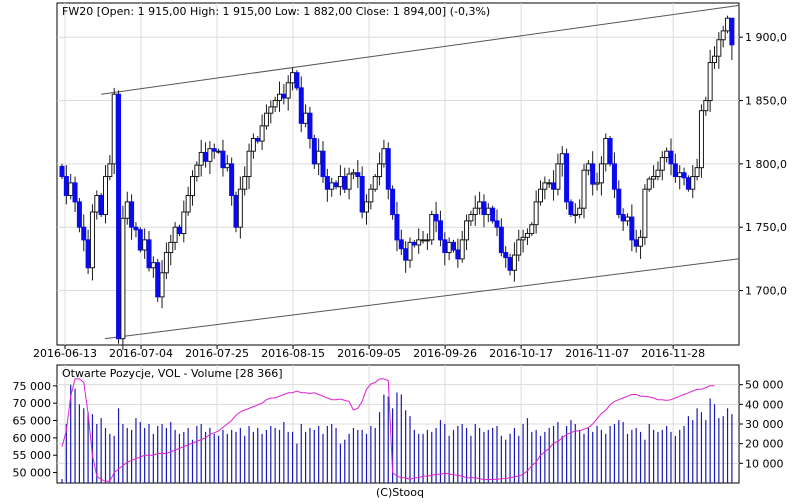 The width and height of the screenshot is (800, 504). I want to click on price-x-tick-label: 2016-09-26, so click(445, 353).